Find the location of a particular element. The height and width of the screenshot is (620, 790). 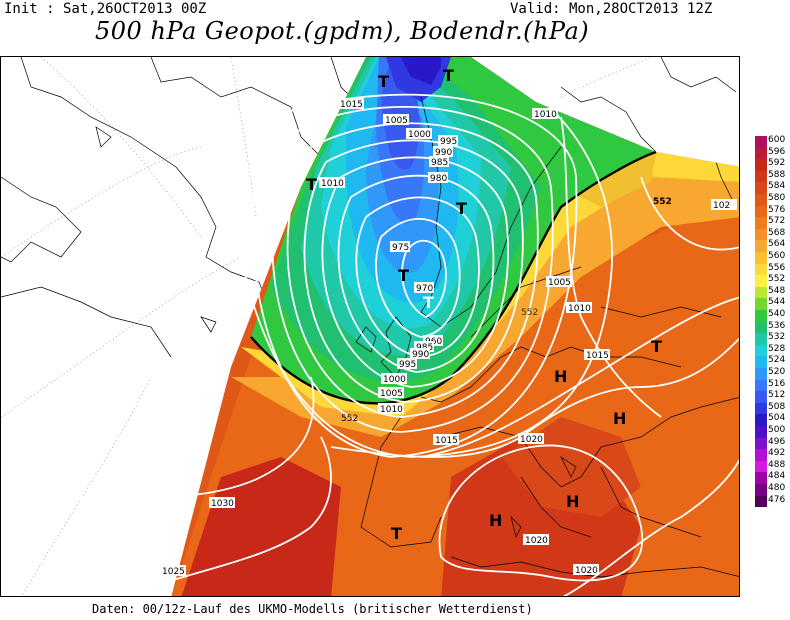

legend-level: 524 is located at coordinates (771, 361).